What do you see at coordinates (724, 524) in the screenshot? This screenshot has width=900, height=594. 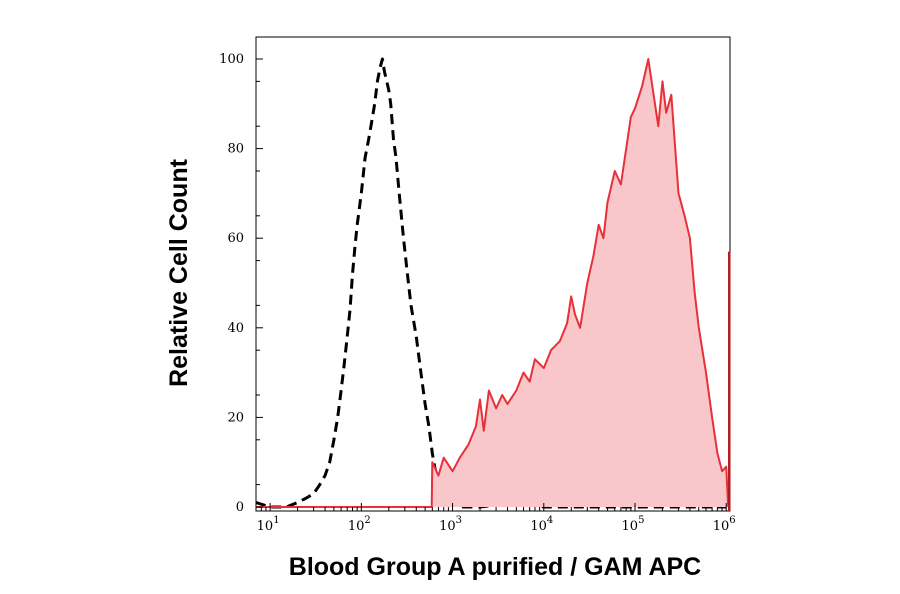 I see `x-tick-label: 10⁶` at bounding box center [724, 524].